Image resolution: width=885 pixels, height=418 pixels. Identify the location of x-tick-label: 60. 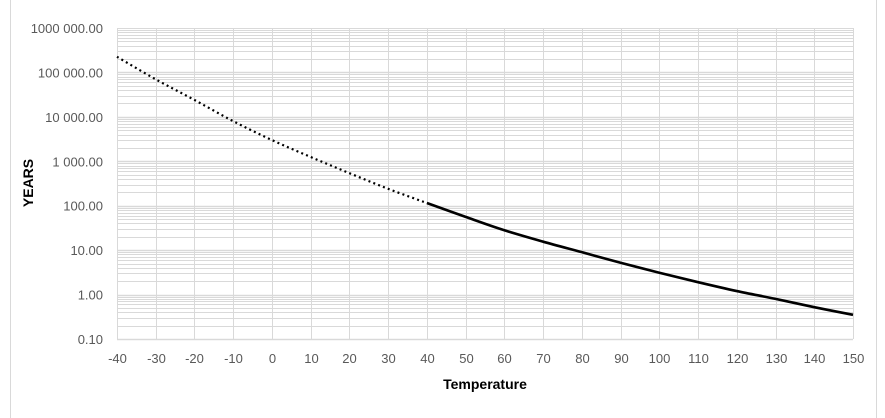
(504, 358).